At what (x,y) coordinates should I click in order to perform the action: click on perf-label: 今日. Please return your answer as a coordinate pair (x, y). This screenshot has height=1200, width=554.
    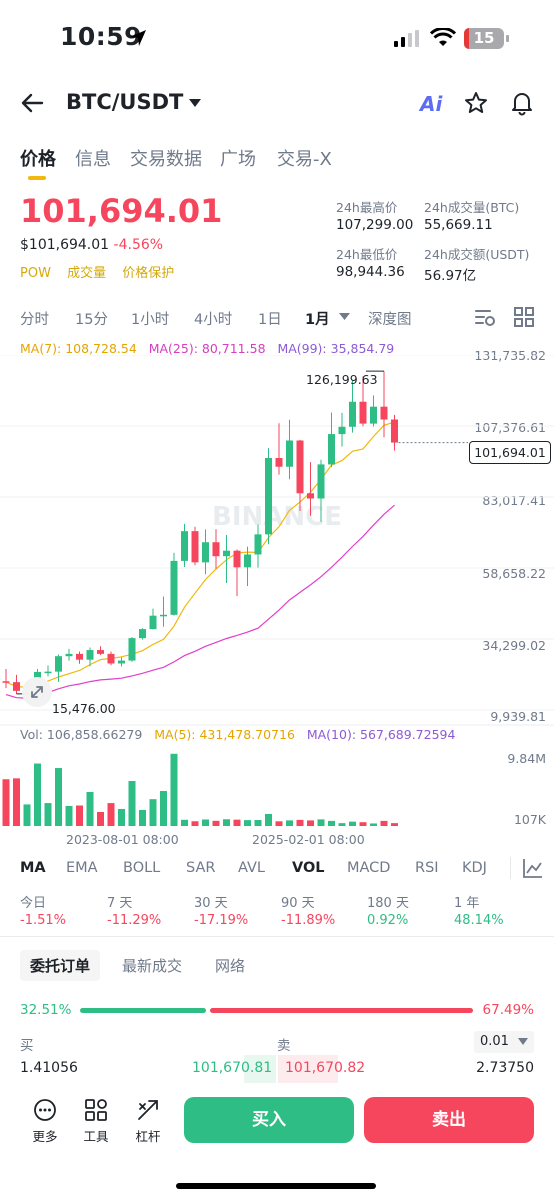
    Looking at the image, I should click on (33, 903).